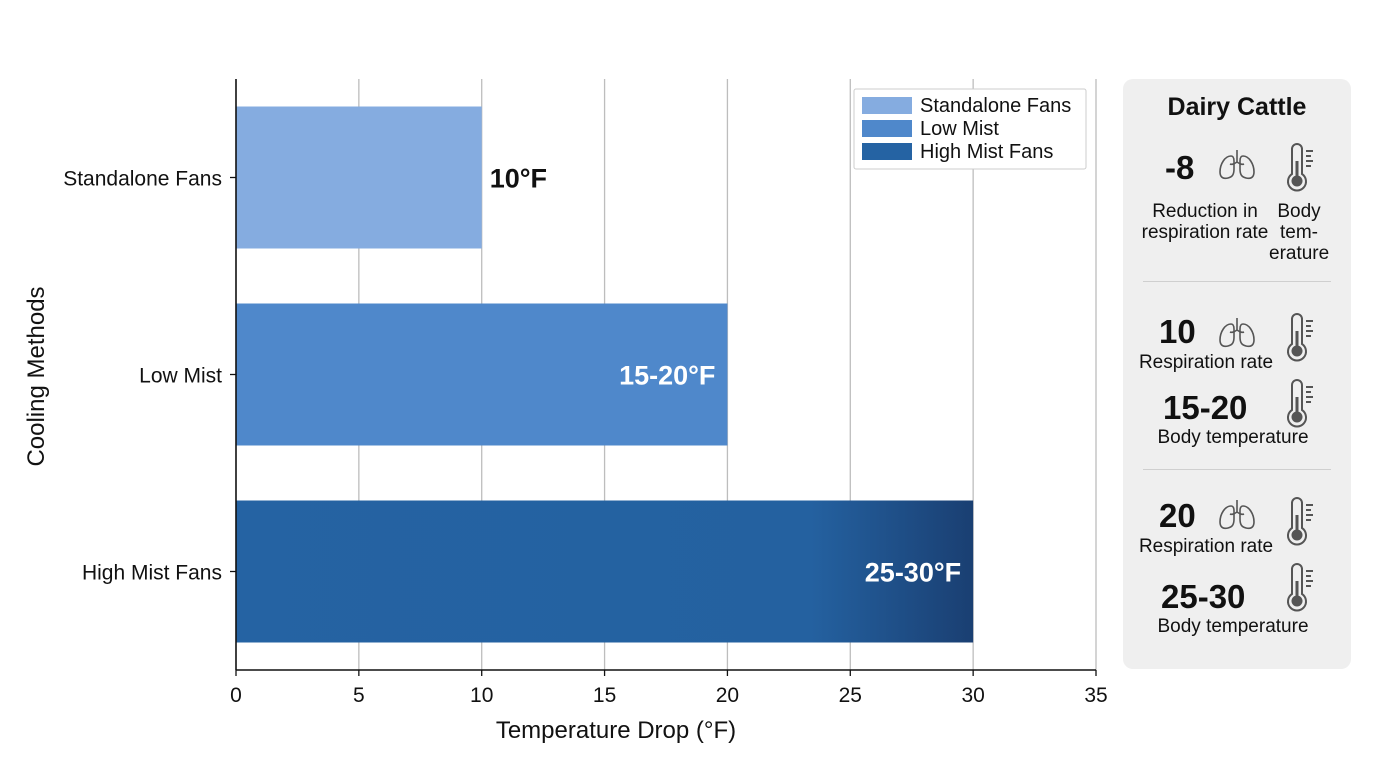  I want to click on respiration-rate-value: 20, so click(1177, 515).